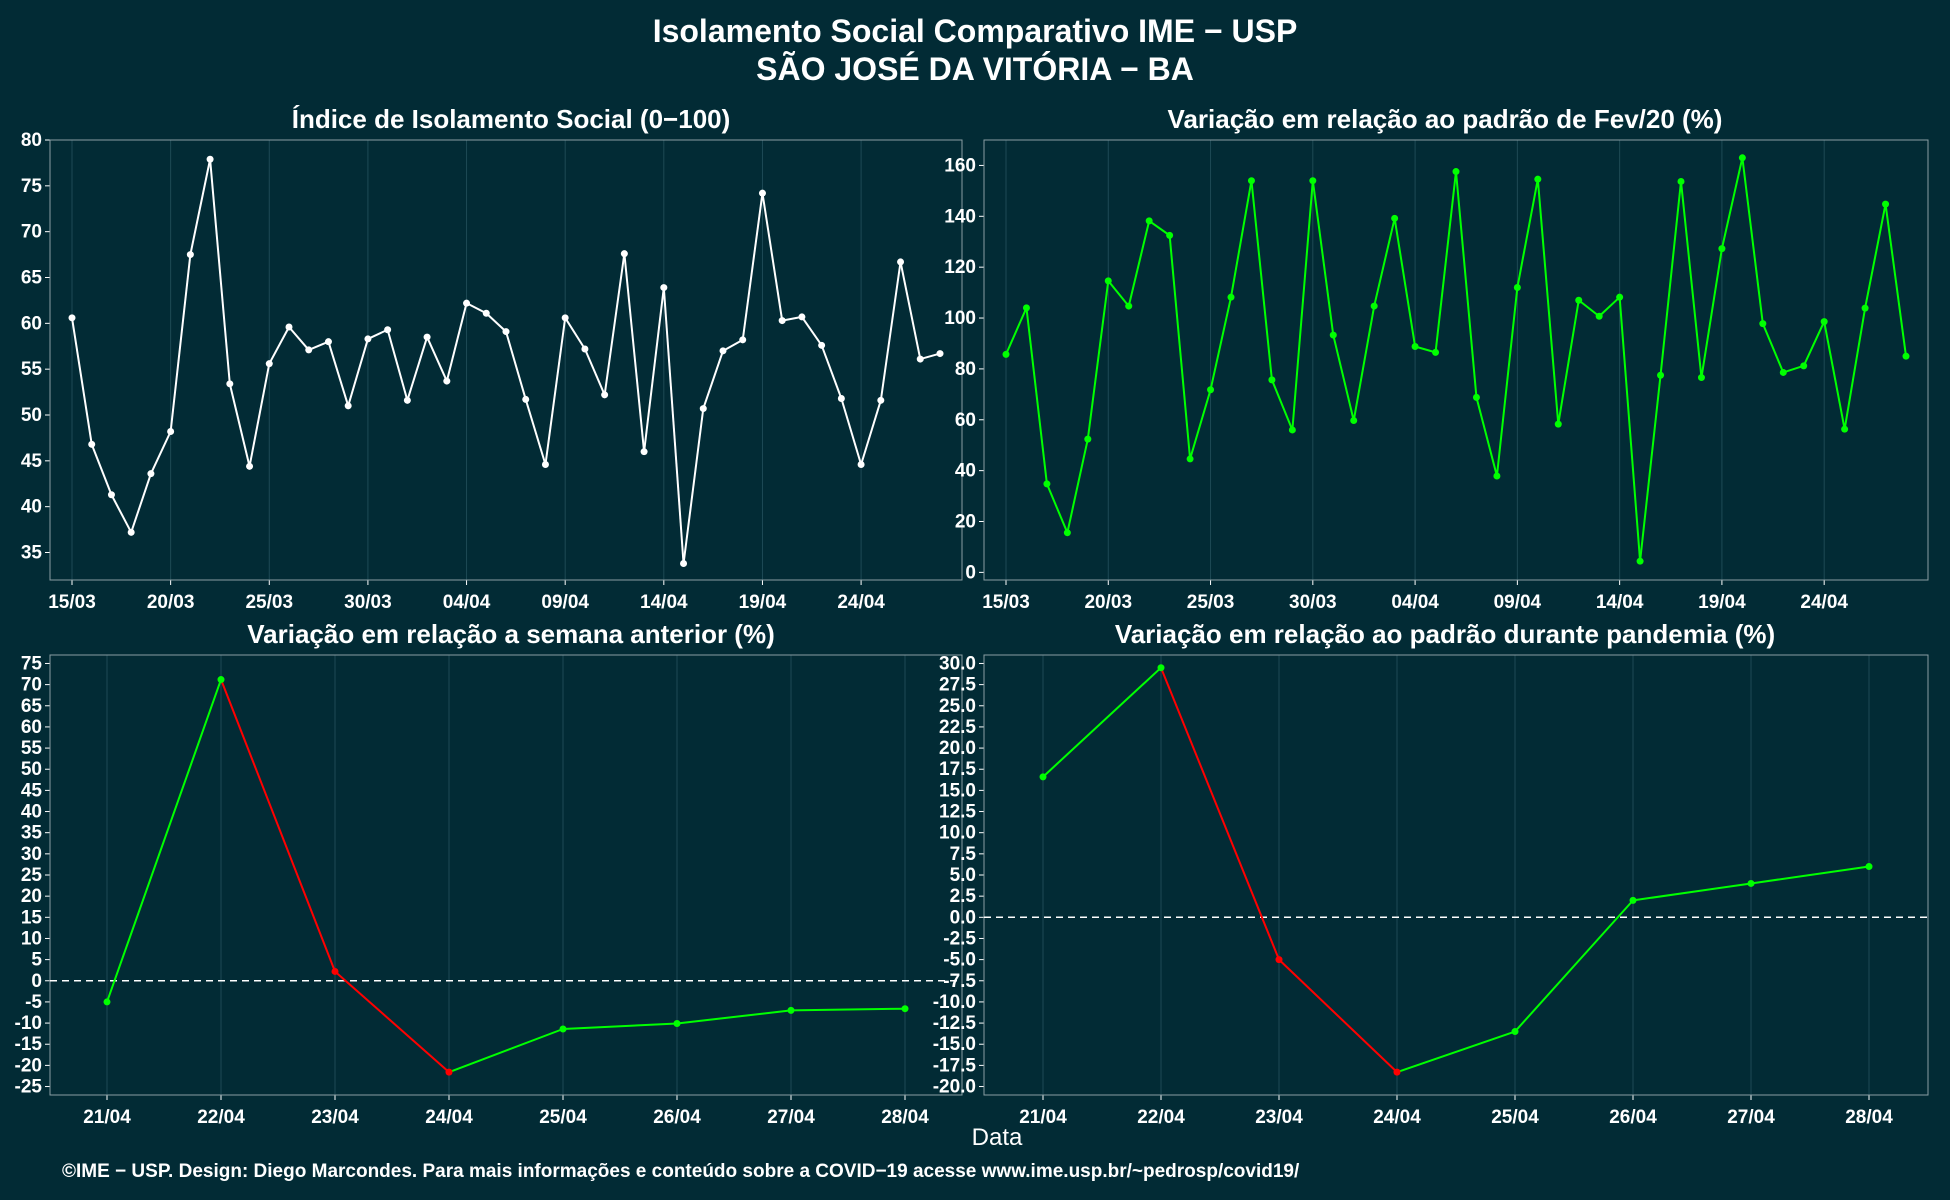 Image resolution: width=1950 pixels, height=1200 pixels. Describe the element at coordinates (31, 727) in the screenshot. I see `y-tick-label: 60` at that location.